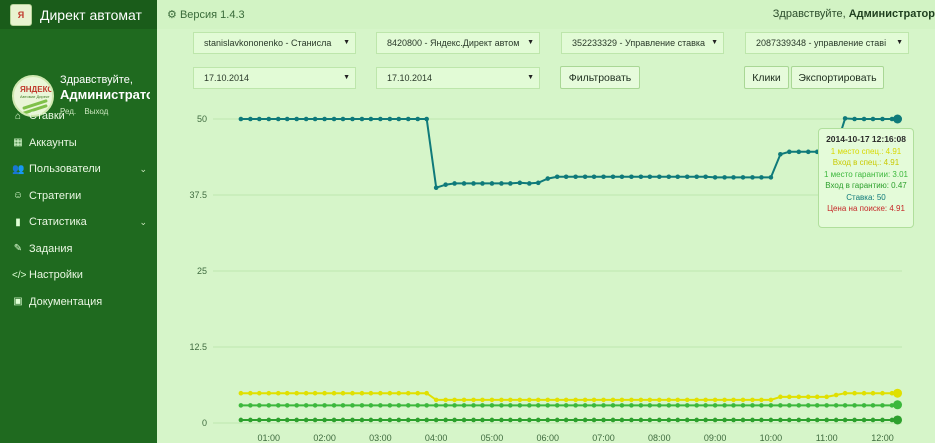 This screenshot has height=443, width=935. What do you see at coordinates (96, 80) in the screenshot?
I see `profile-greeting: Здравствуйте,` at bounding box center [96, 80].